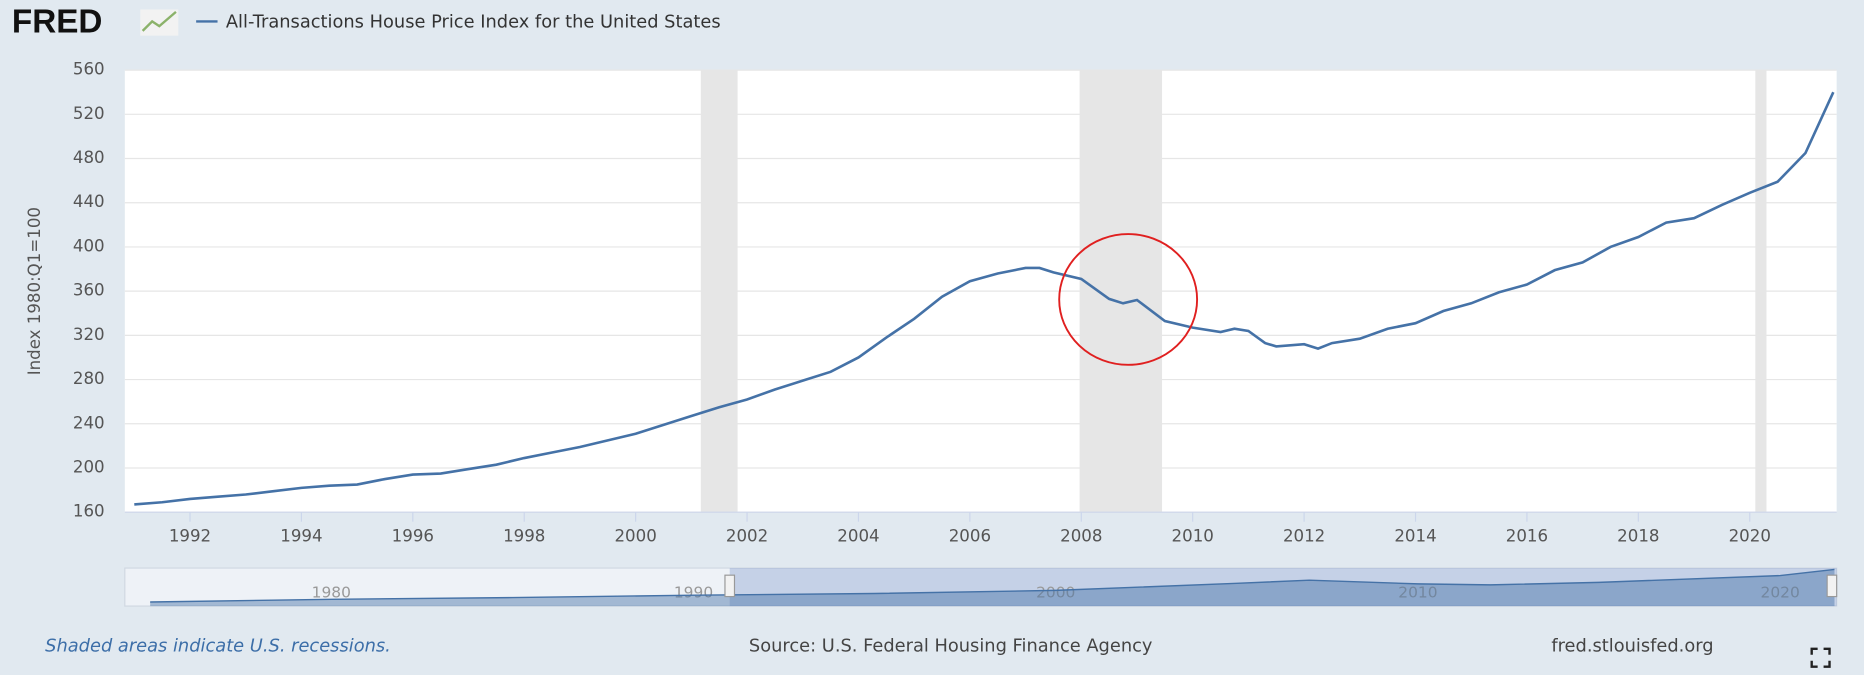  I want to click on x-tick-label: 2014, so click(1415, 536).